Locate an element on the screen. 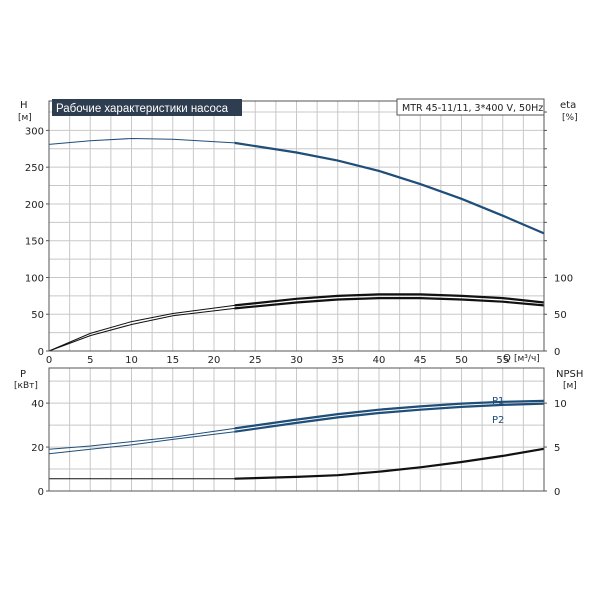 The width and height of the screenshot is (600, 600). y-left-tick-label: 250 is located at coordinates (34, 168).